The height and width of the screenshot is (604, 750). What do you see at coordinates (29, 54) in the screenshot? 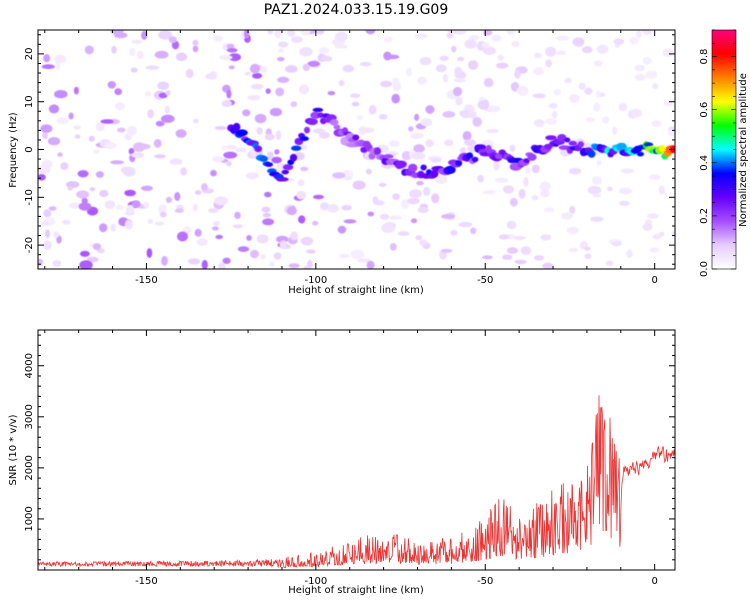
I see `spectrogram-ytick-label: 20` at bounding box center [29, 54].